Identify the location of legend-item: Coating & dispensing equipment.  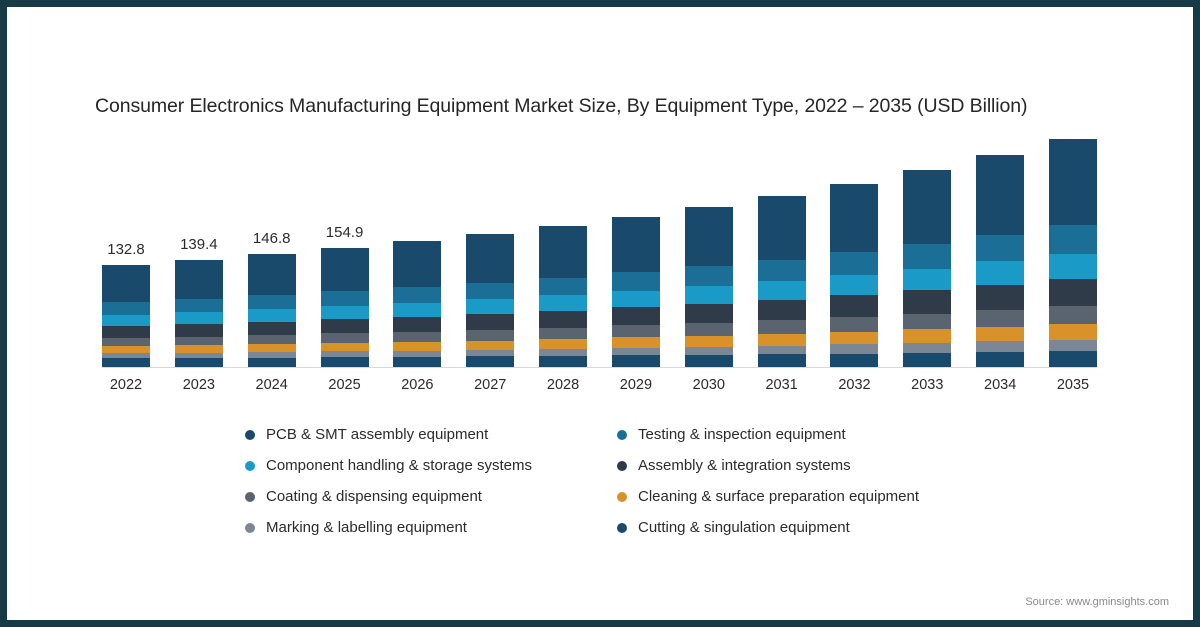
(431, 496).